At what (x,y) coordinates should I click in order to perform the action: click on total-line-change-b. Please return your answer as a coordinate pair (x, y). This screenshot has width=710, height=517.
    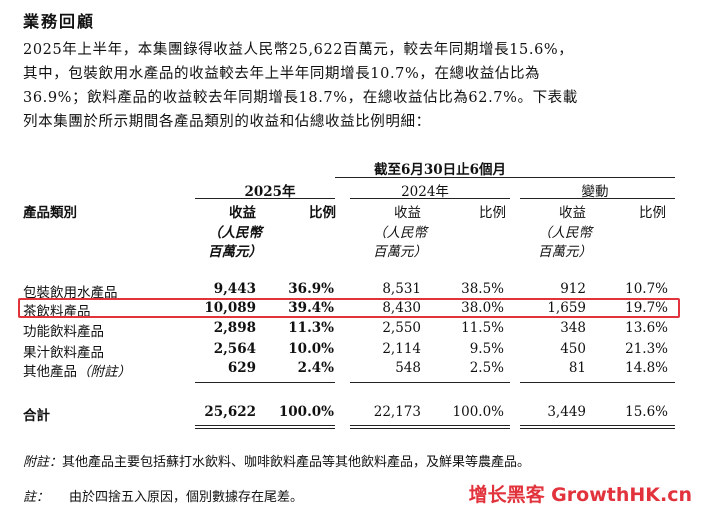
    Looking at the image, I should click on (597, 428).